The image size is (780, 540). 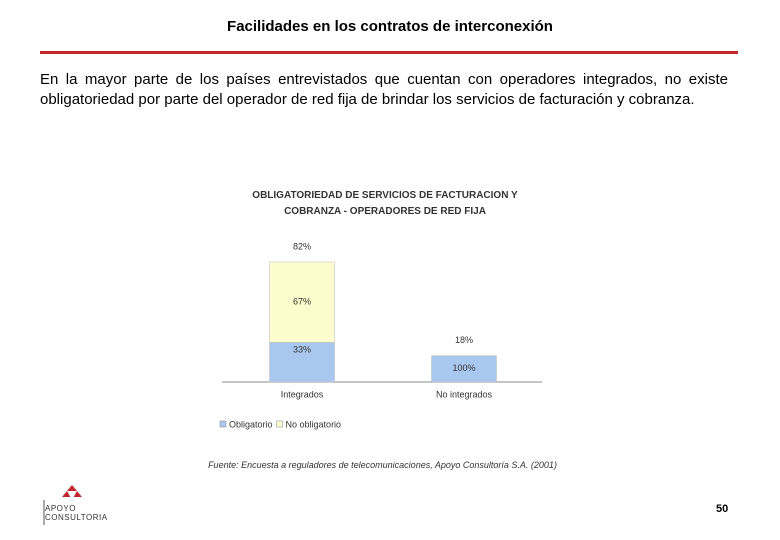 What do you see at coordinates (314, 424) in the screenshot?
I see `legend-label: No obligatorio` at bounding box center [314, 424].